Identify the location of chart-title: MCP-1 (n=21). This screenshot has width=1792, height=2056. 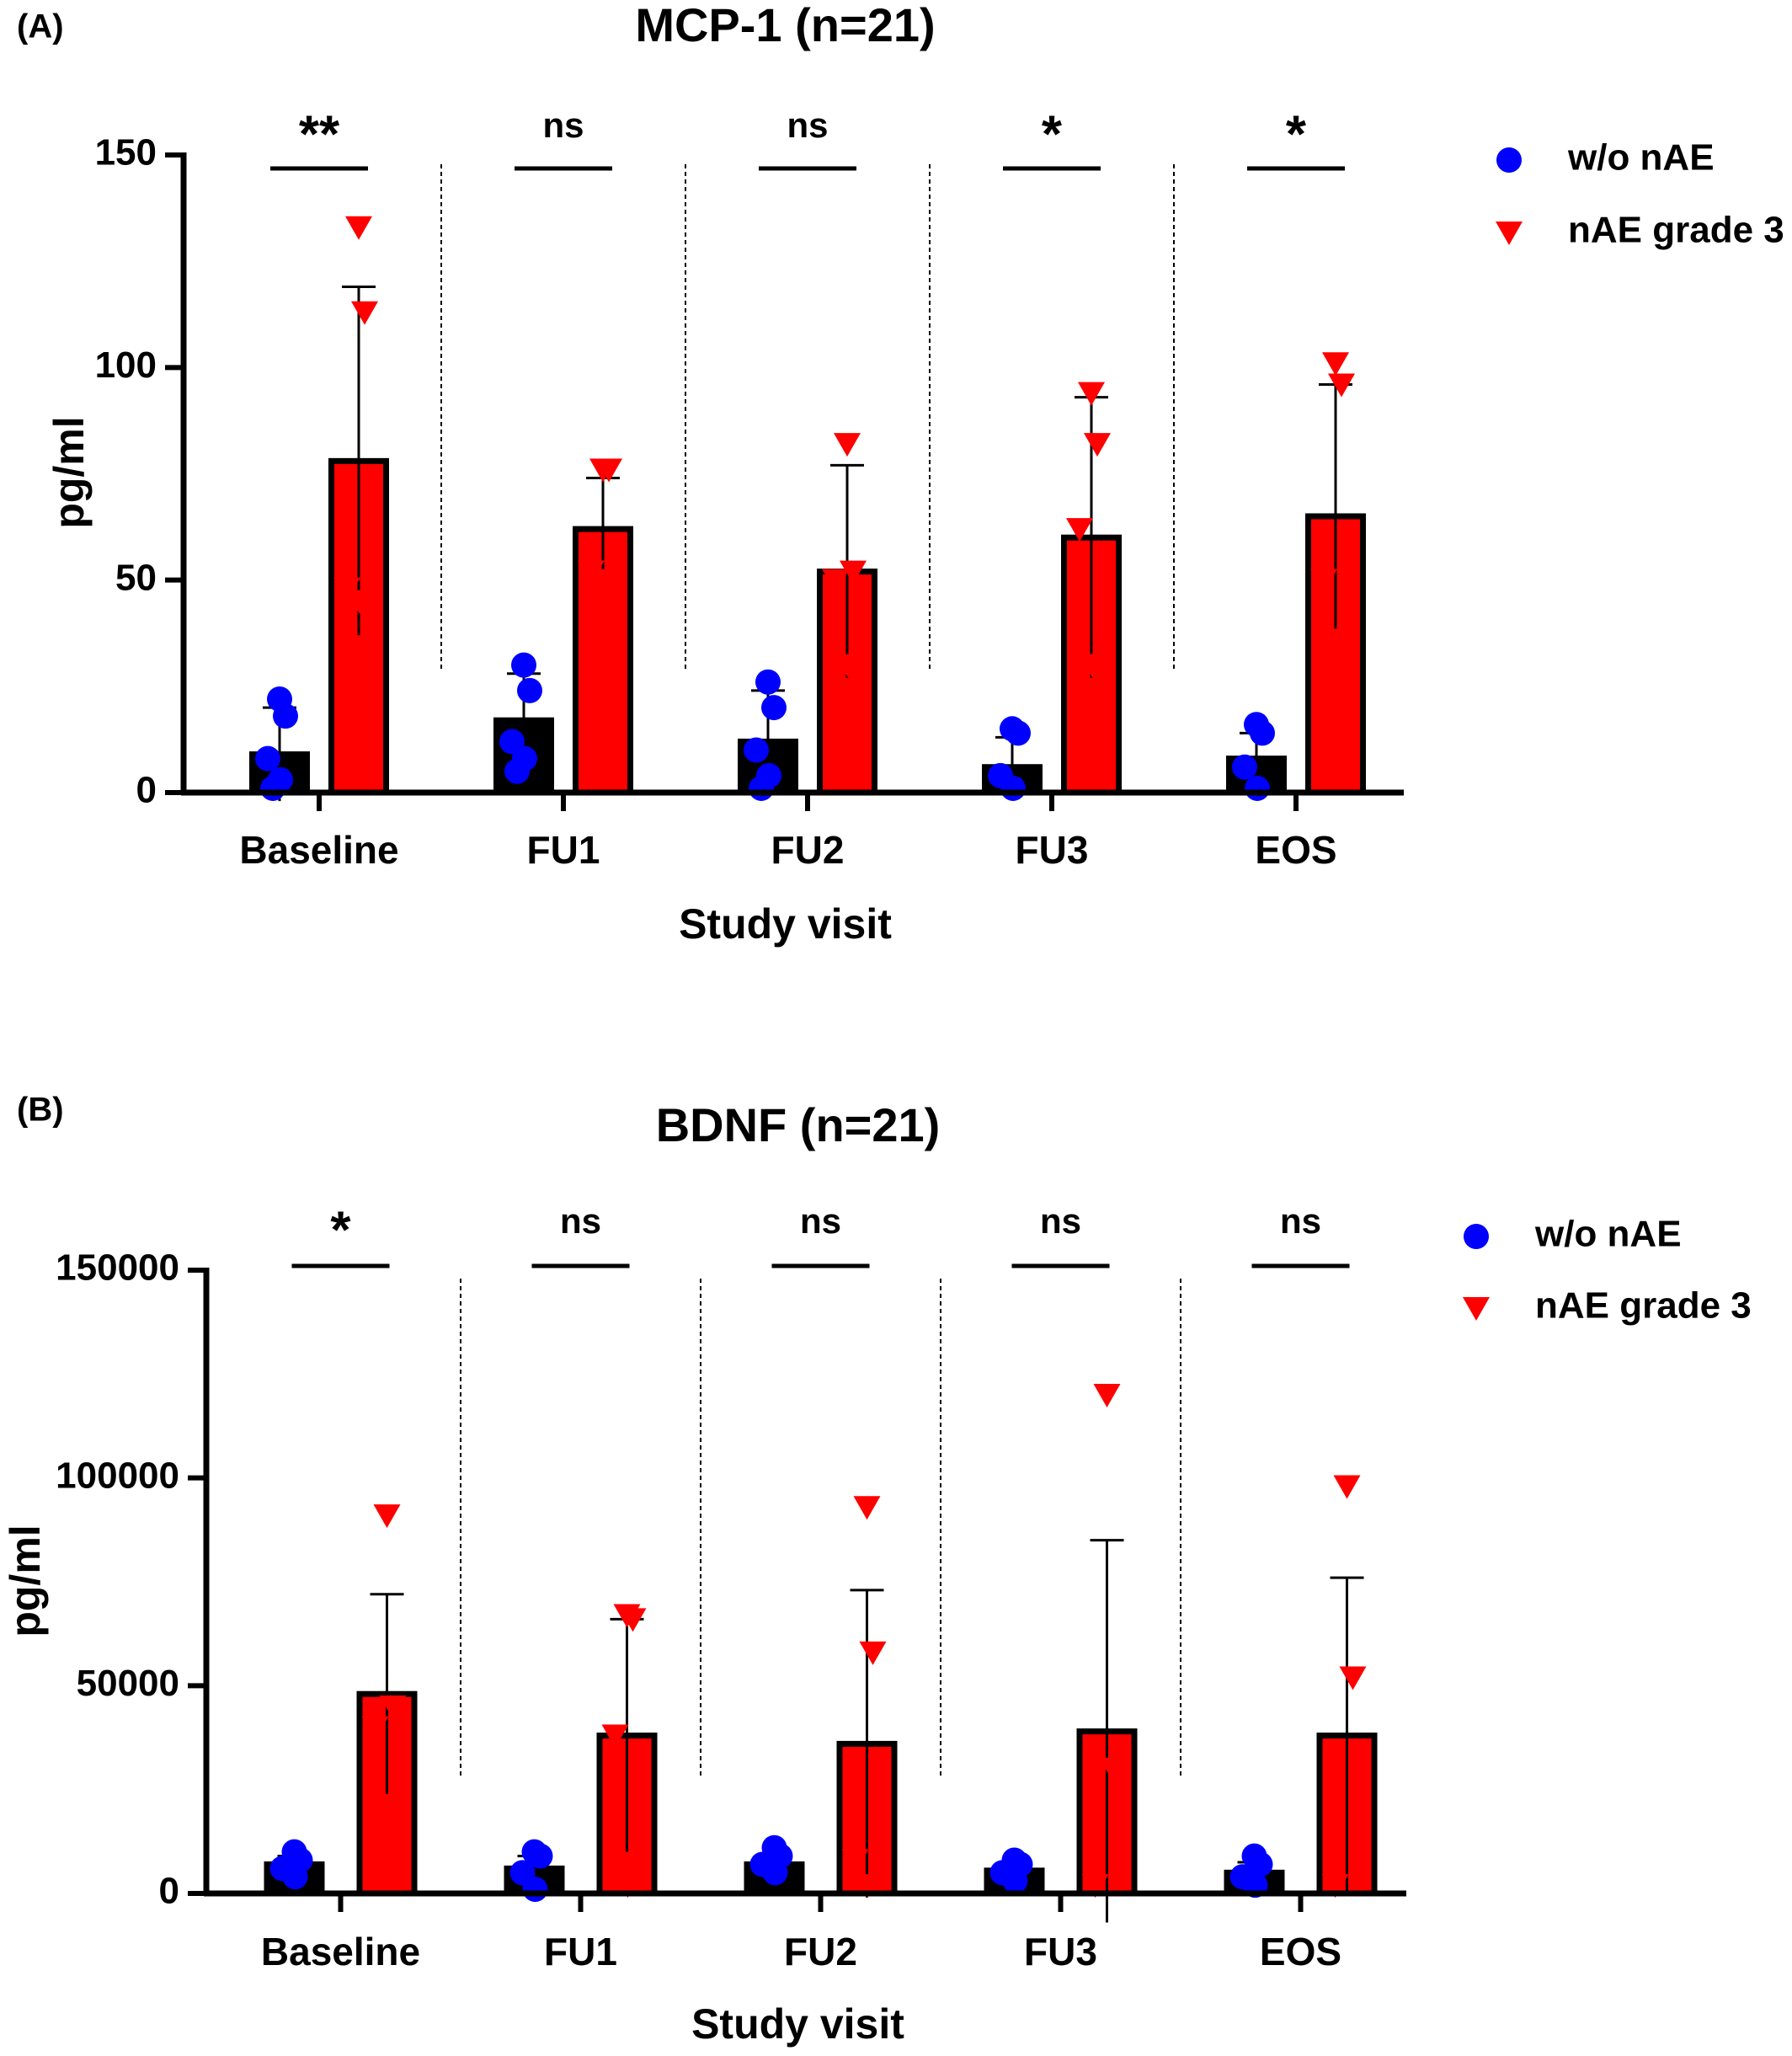
(785, 25).